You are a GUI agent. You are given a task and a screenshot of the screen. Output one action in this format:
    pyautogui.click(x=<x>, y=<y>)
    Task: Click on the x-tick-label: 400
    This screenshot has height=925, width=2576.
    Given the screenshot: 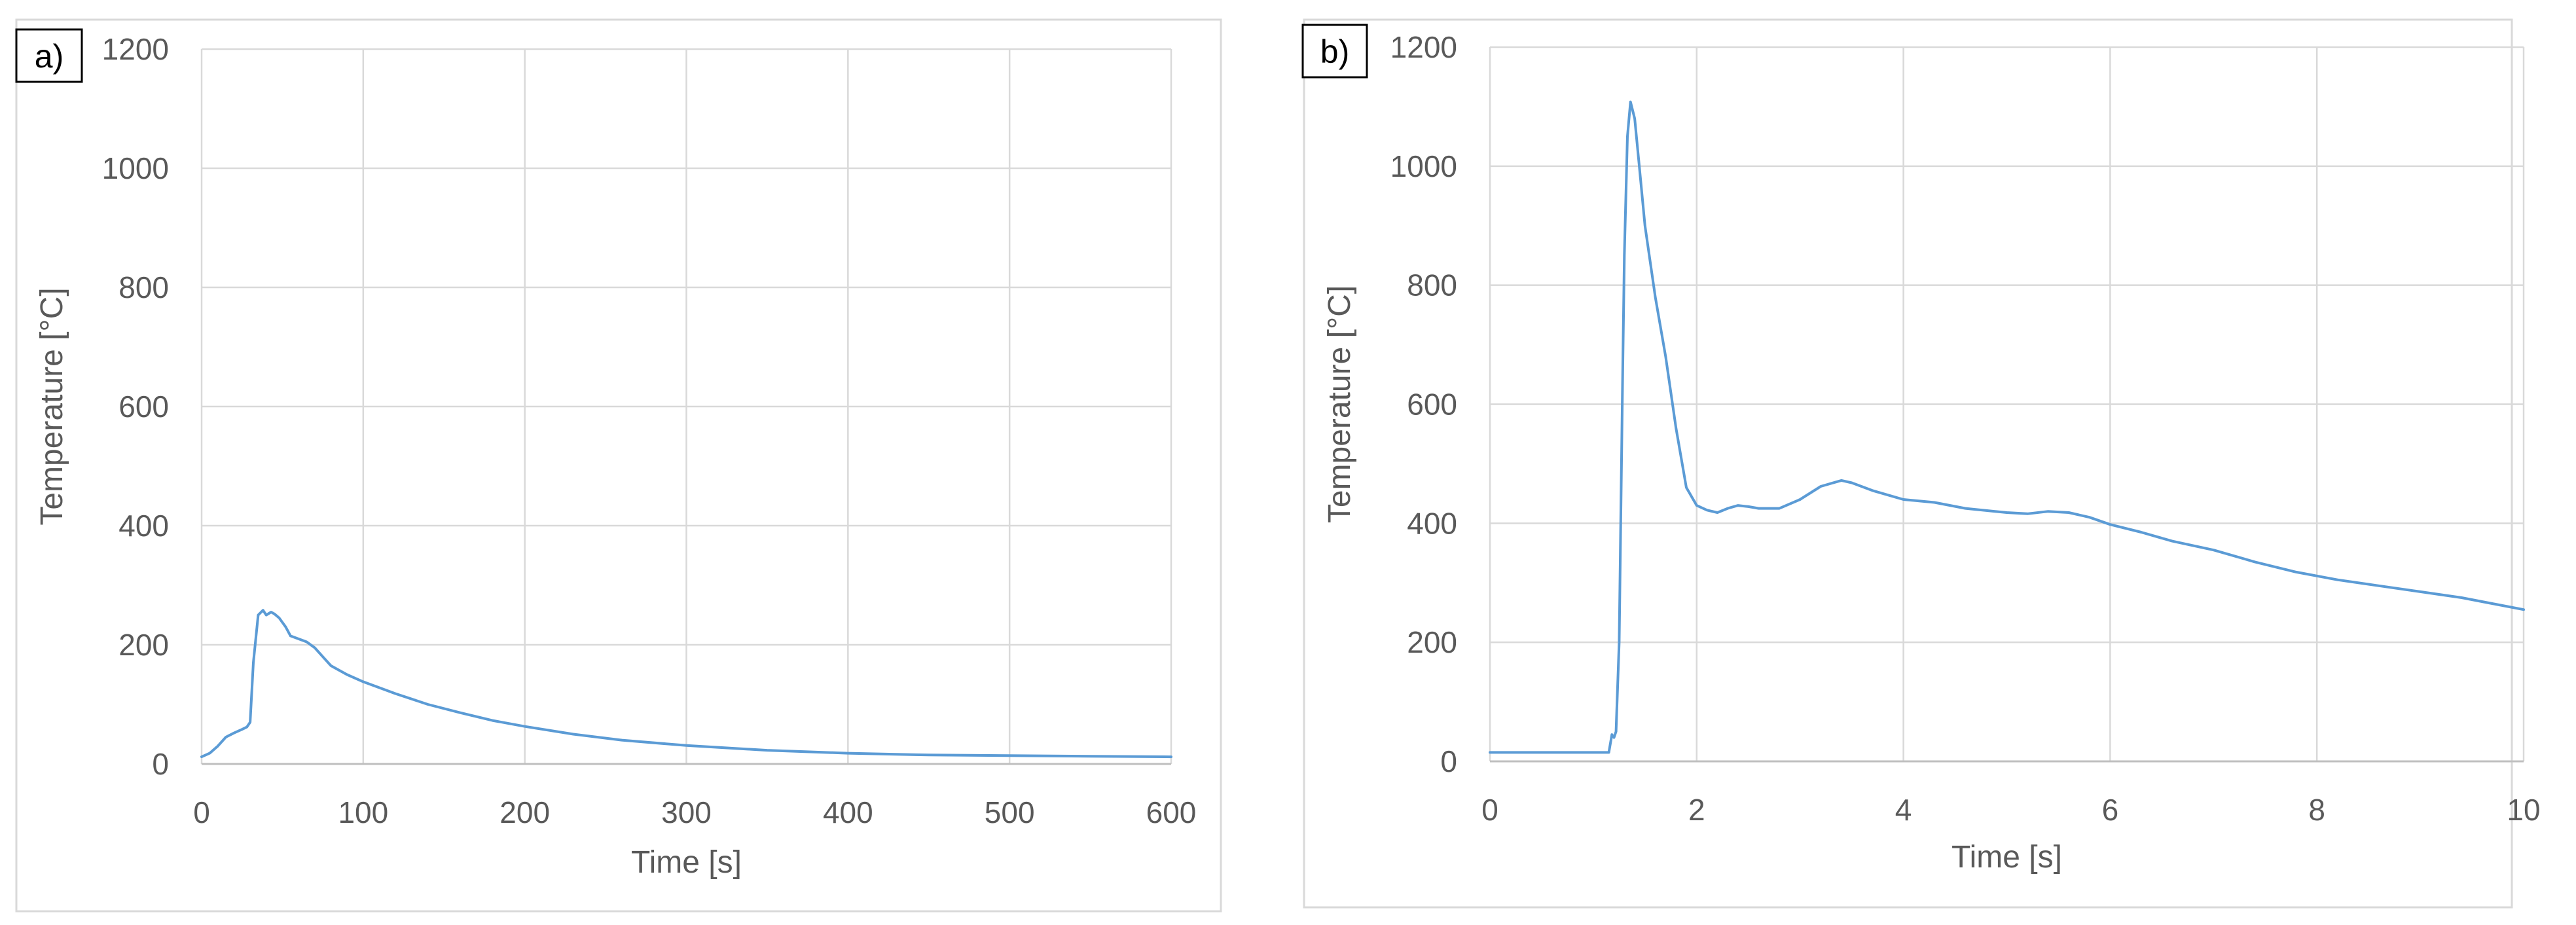 What is the action you would take?
    pyautogui.click(x=848, y=812)
    